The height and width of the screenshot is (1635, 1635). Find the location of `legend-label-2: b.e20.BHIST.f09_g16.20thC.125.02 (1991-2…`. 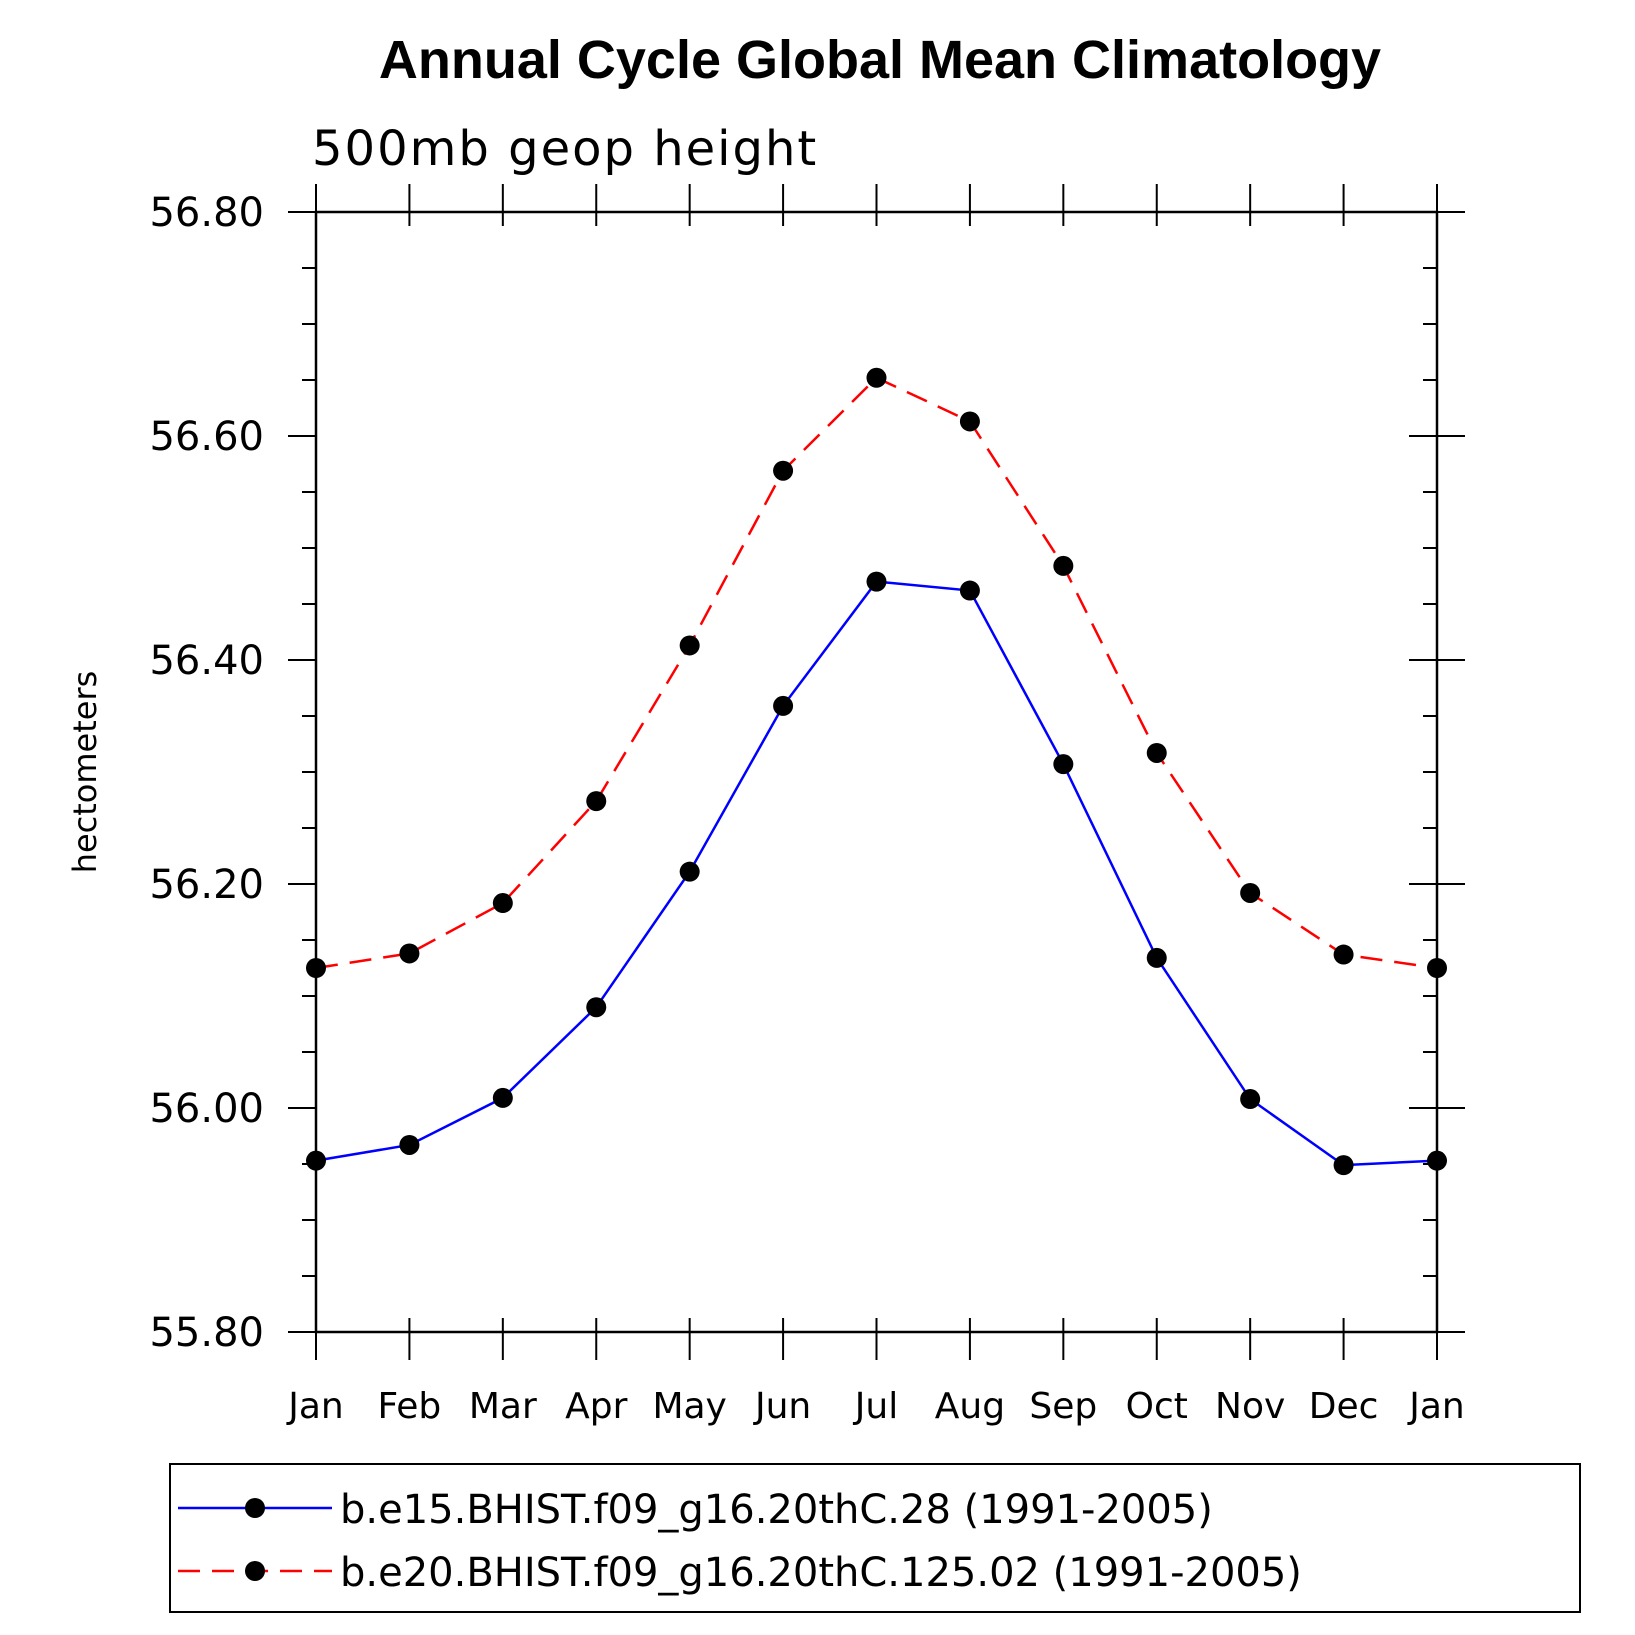

legend-label-2: b.e20.BHIST.f09_g16.20thC.125.02 (1991-2… is located at coordinates (821, 1573).